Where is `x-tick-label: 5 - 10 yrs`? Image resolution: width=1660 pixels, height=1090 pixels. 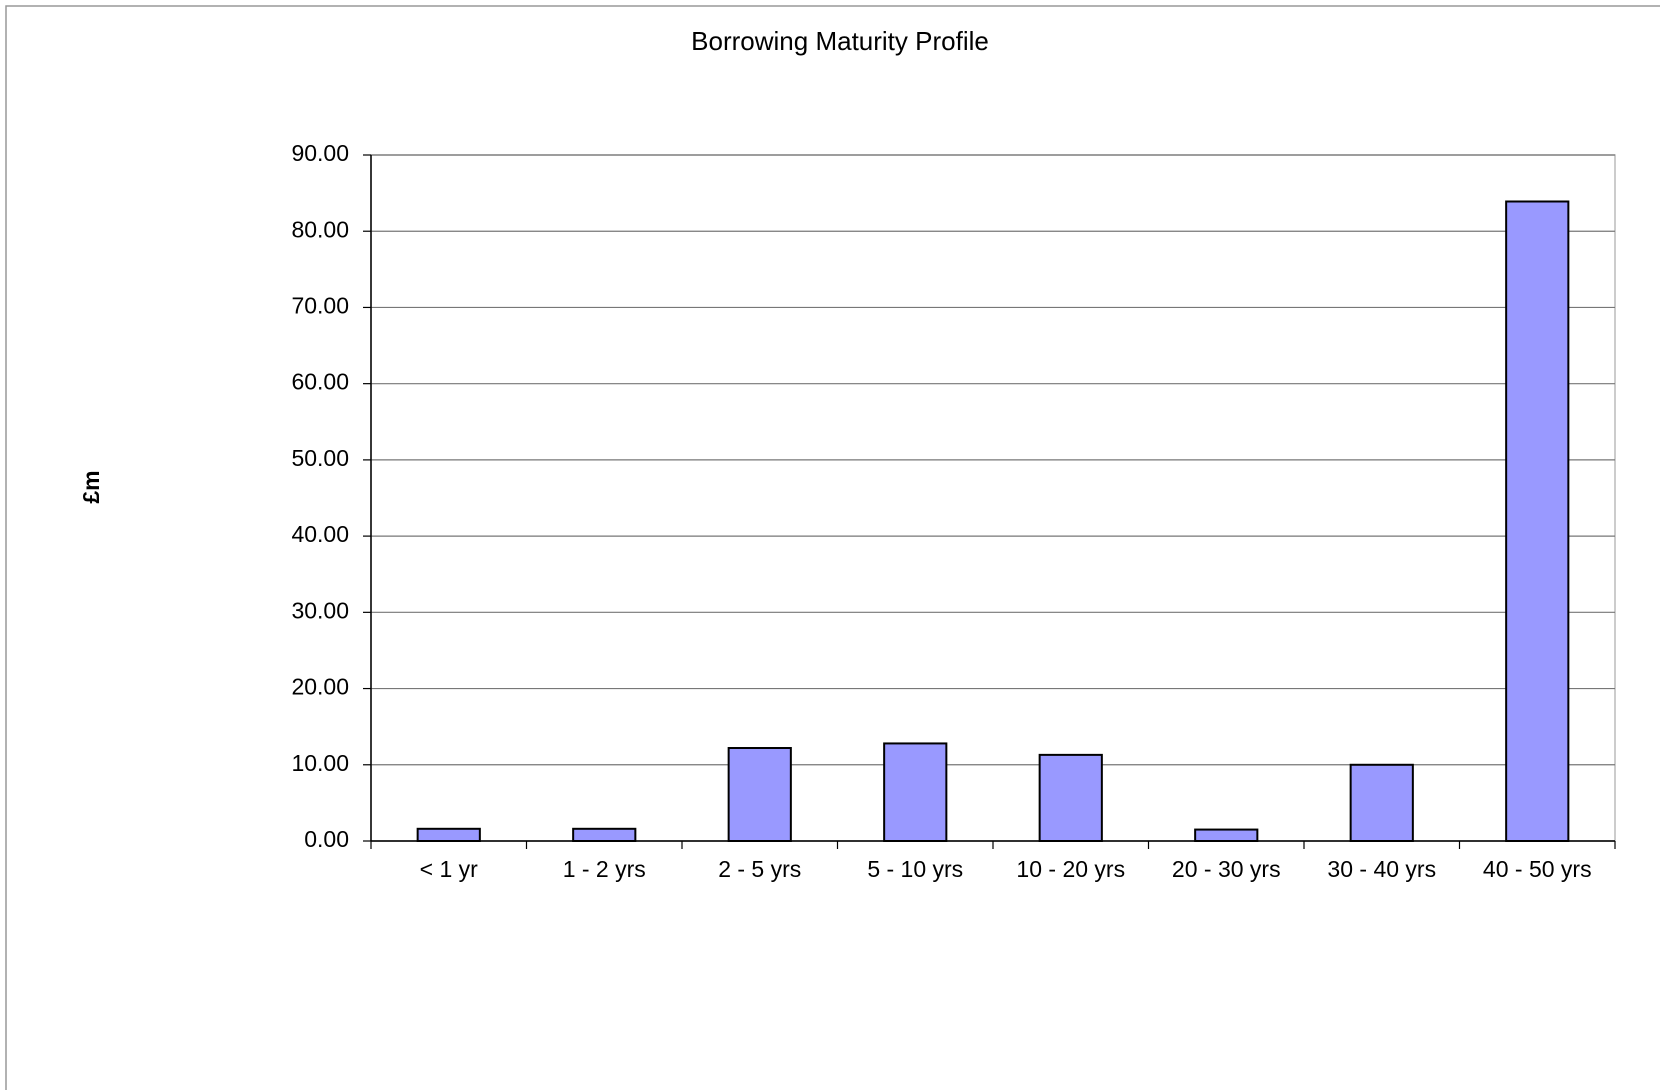
x-tick-label: 5 - 10 yrs is located at coordinates (915, 869).